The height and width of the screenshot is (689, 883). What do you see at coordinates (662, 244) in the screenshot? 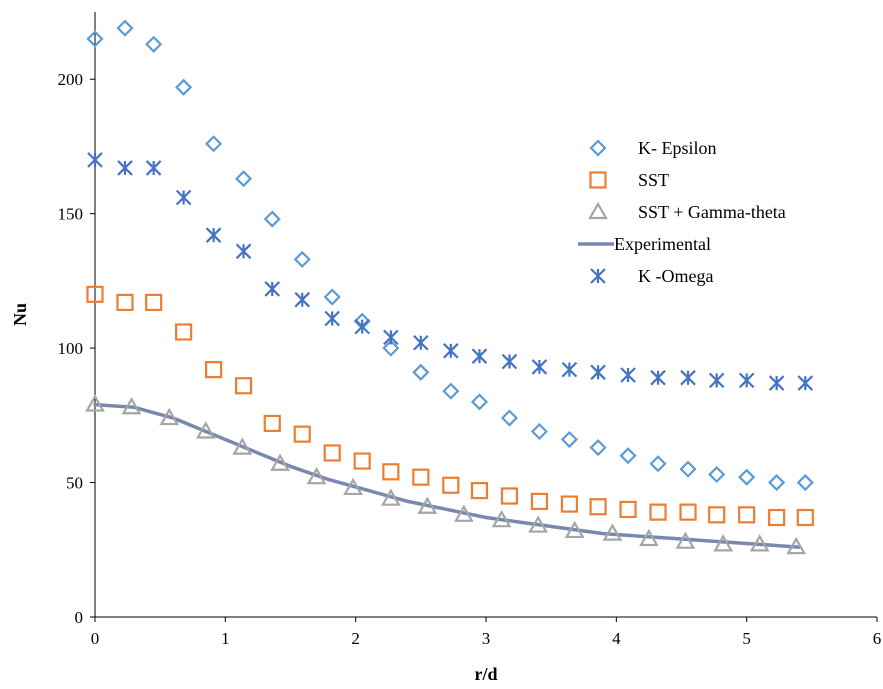
I see `legend-label: Experimental` at bounding box center [662, 244].